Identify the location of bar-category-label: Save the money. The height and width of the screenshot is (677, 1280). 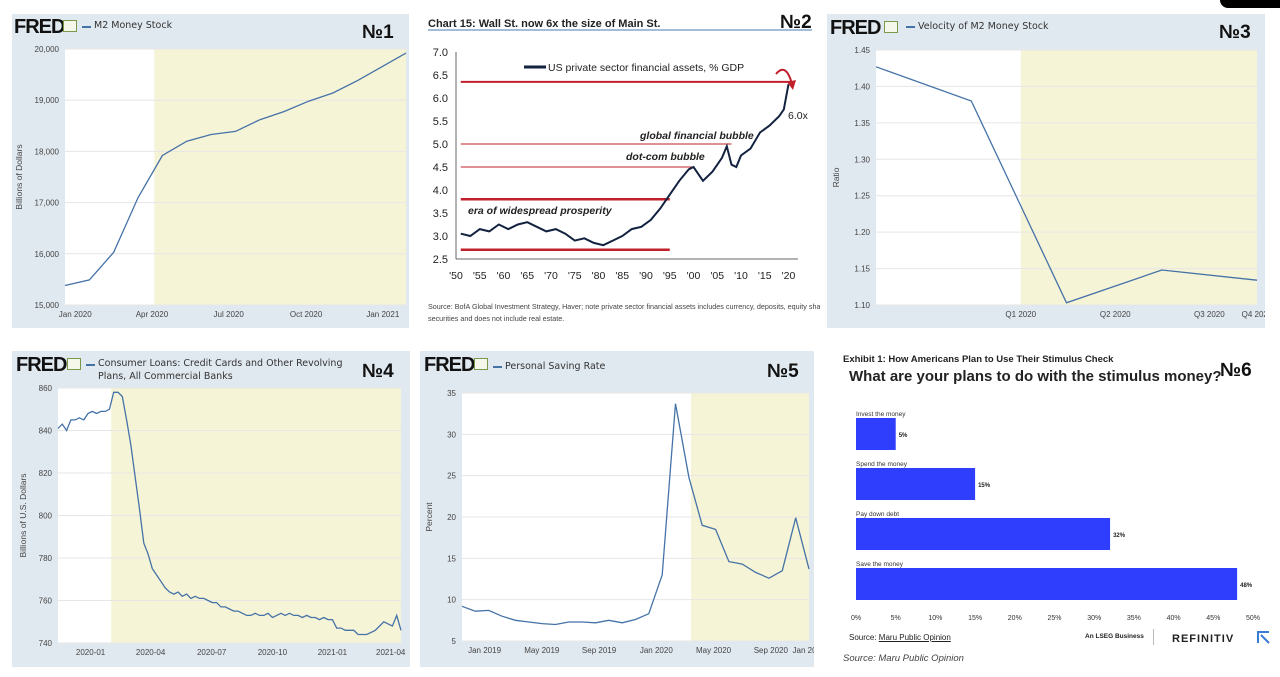
(880, 564).